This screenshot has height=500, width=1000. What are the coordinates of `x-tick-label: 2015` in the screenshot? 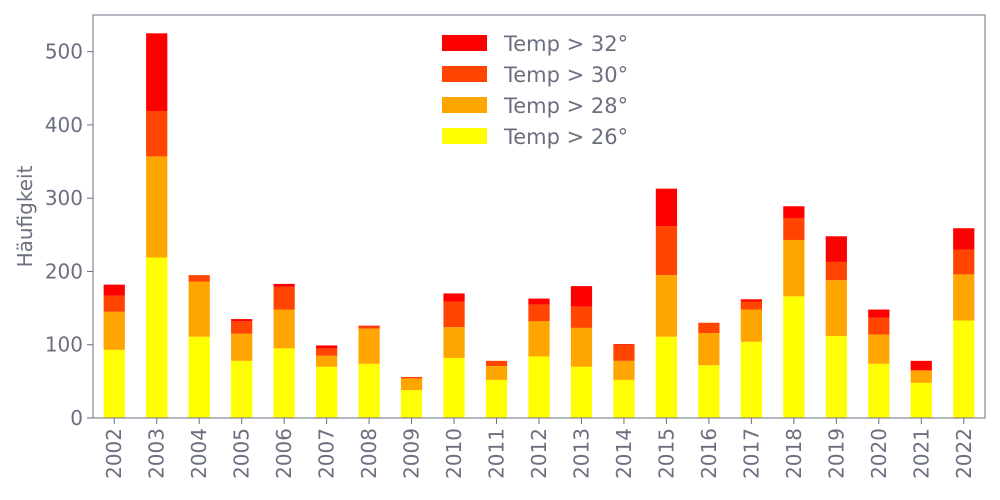 It's located at (666, 453).